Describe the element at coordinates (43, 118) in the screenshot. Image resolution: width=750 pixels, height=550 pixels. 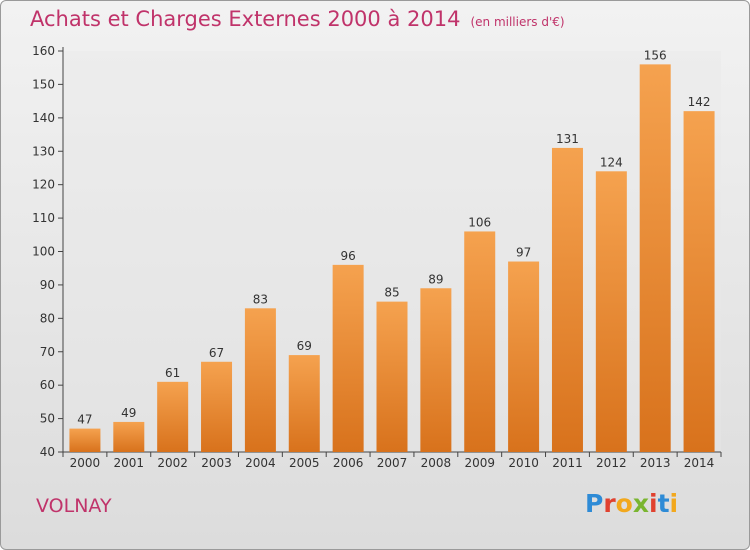
I see `y-tick-label: 140` at that location.